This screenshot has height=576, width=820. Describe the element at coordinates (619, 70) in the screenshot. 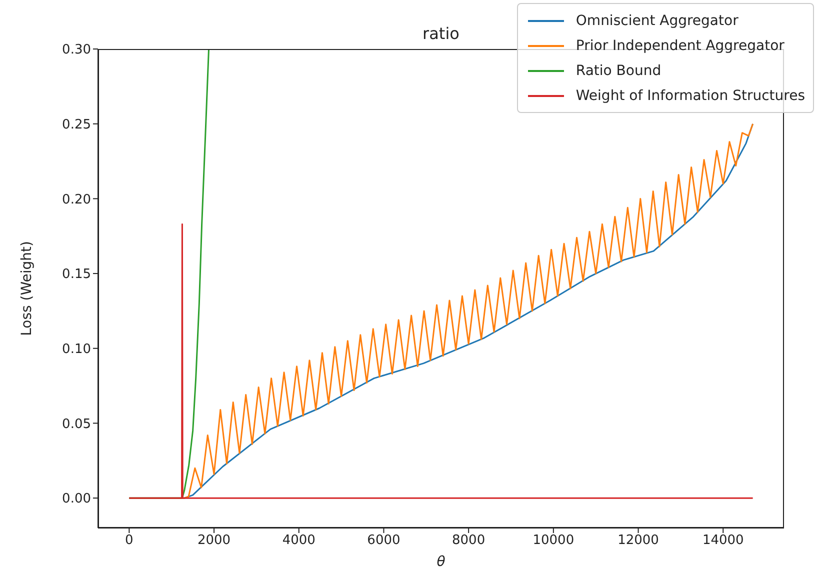

I see `legend-label: Ratio Bound` at that location.